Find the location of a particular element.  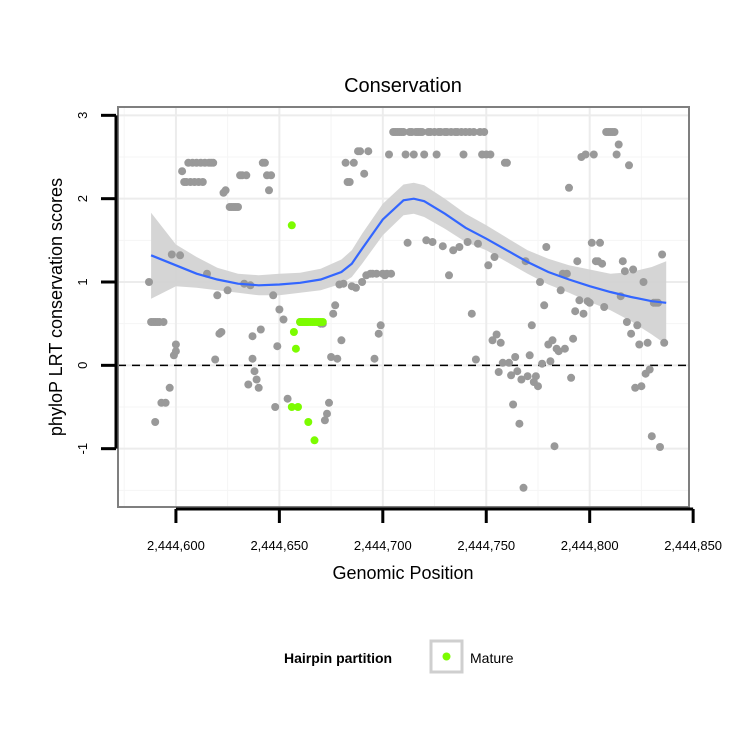

chart-title: Conservation is located at coordinates (403, 86).